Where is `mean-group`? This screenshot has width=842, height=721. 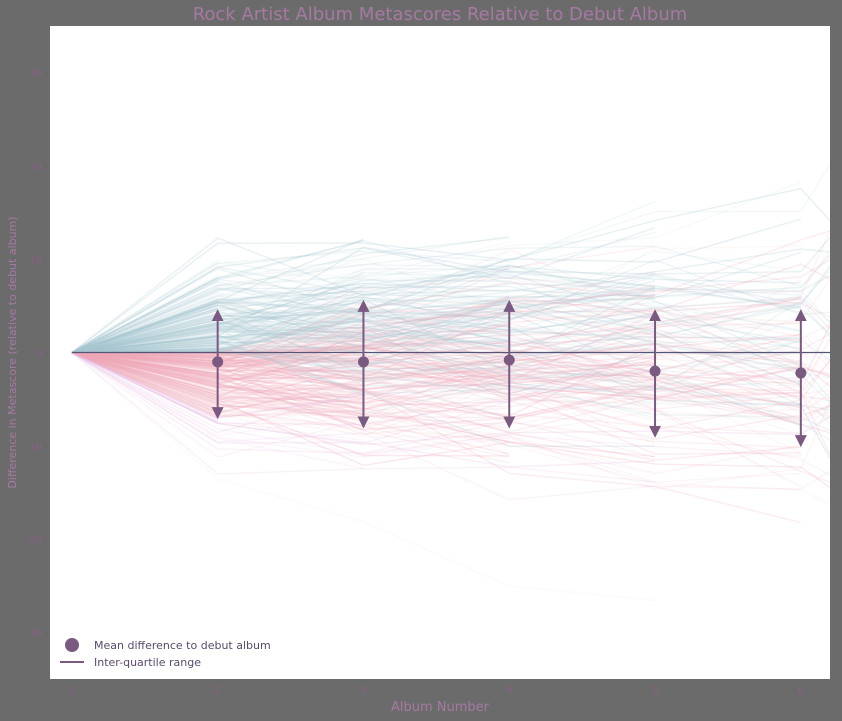
mean-group is located at coordinates (509, 366).